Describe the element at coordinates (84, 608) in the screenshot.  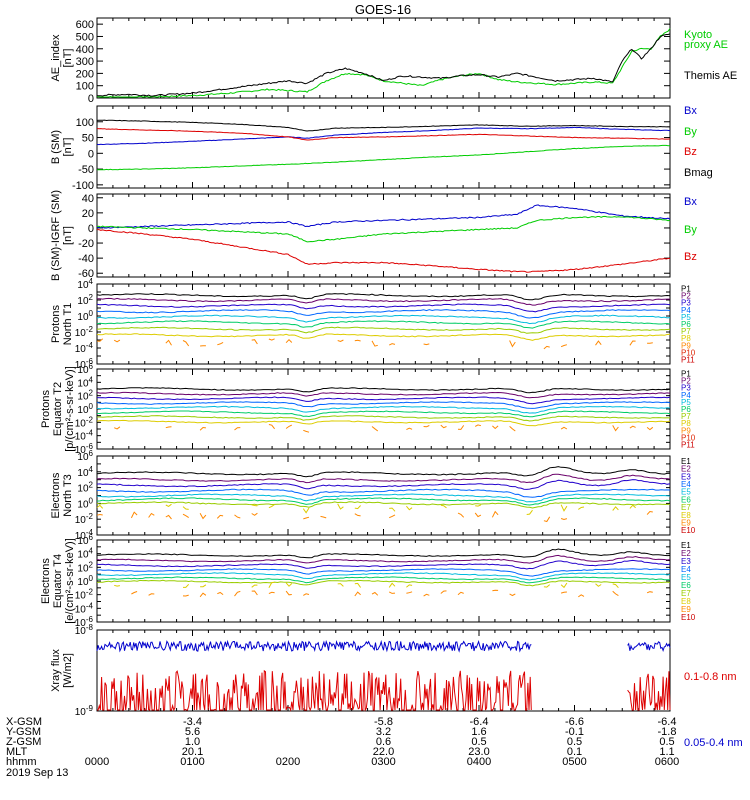
I see `ee-ytick-label: 10⁻⁴` at that location.